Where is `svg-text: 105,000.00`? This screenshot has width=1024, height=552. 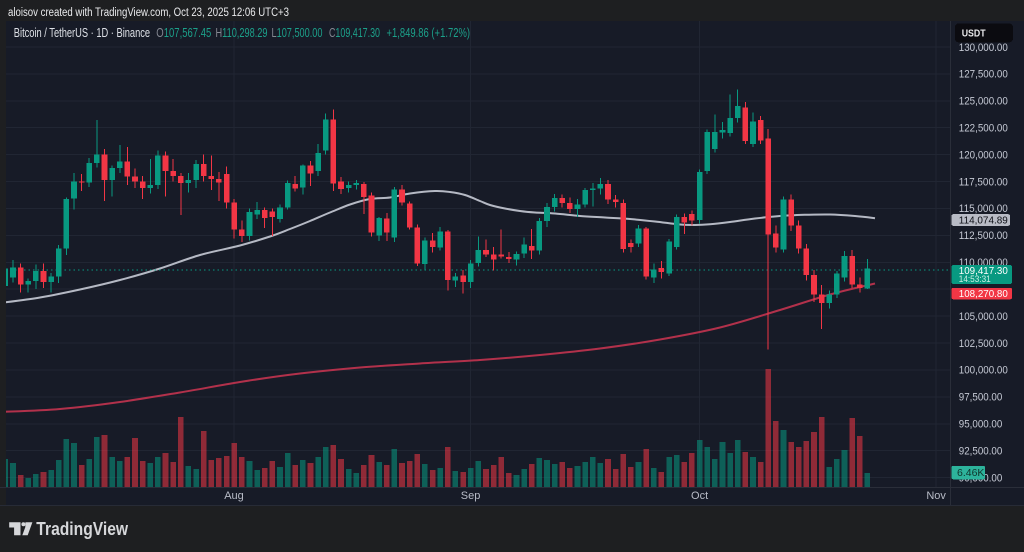
svg-text: 105,000.00 is located at coordinates (983, 317).